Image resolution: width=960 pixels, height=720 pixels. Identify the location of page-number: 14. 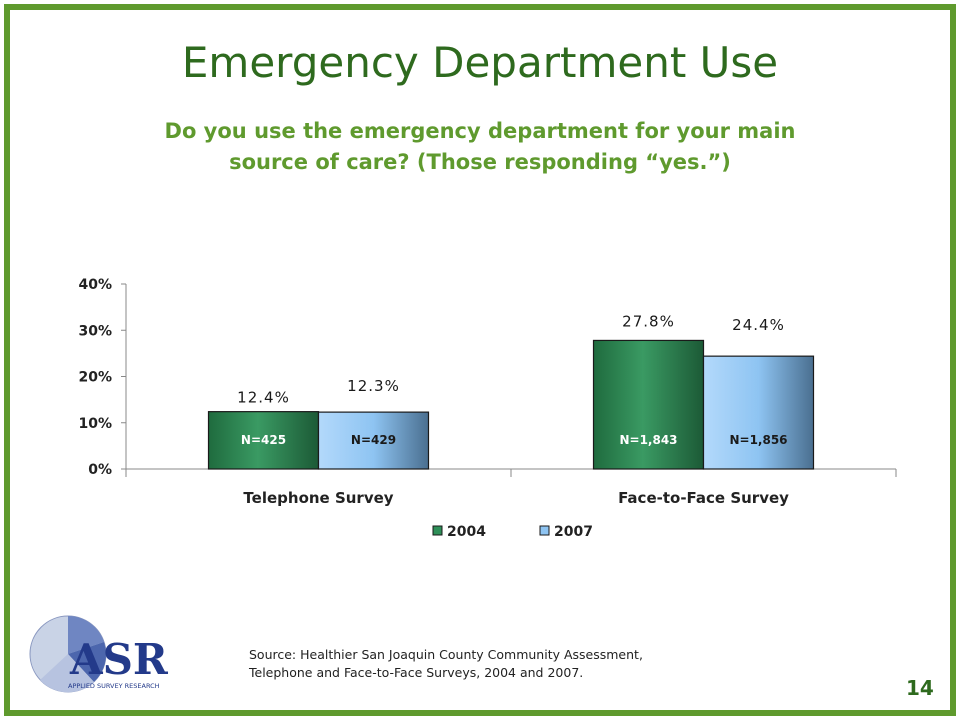
(920, 688).